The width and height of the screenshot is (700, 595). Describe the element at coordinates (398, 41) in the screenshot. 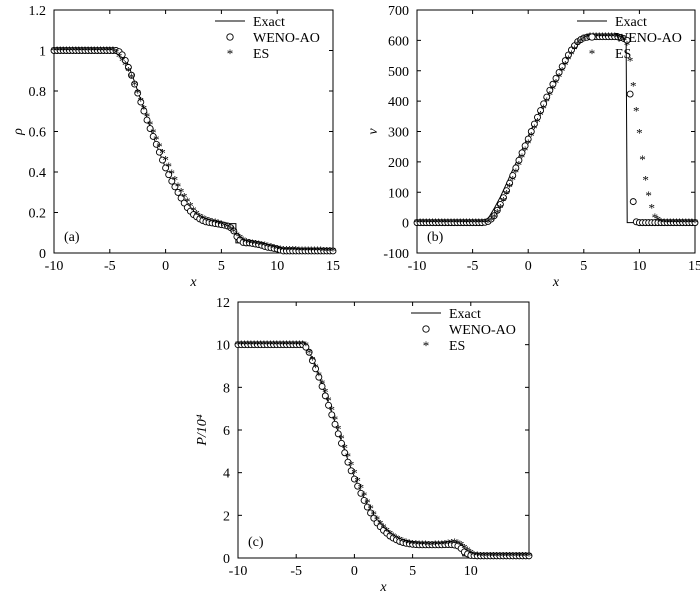

I see `y-tick-label: 600` at that location.